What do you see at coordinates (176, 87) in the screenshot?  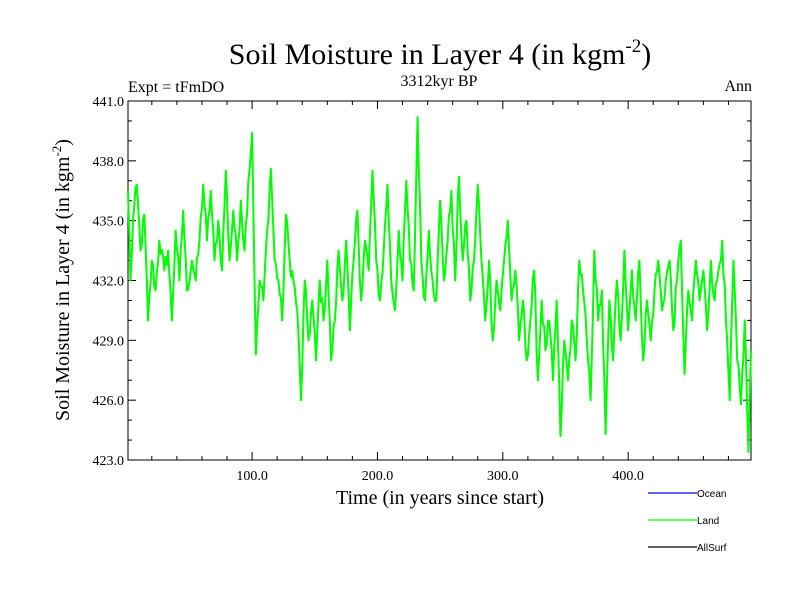 I see `experiment-label: Expt = tFmDO` at bounding box center [176, 87].